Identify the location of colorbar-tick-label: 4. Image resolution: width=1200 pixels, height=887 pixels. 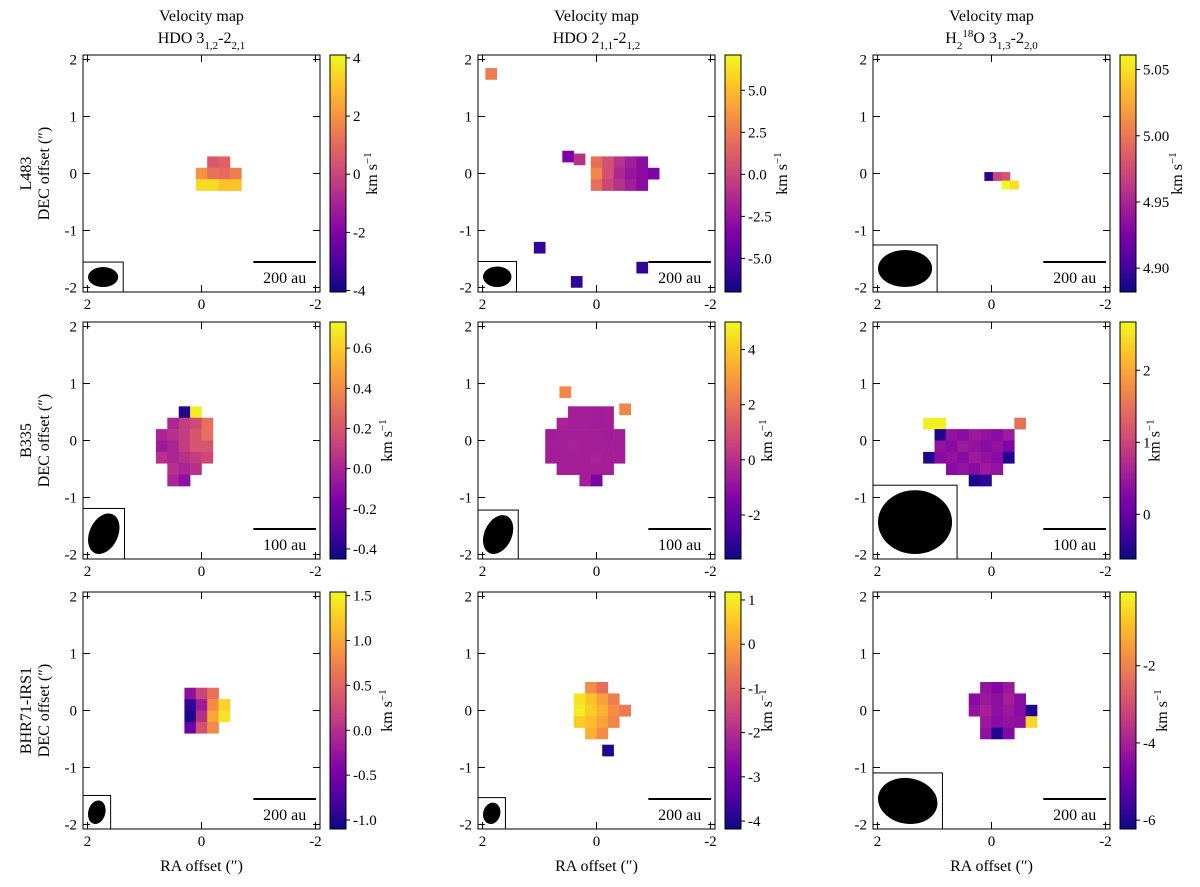
(752, 351).